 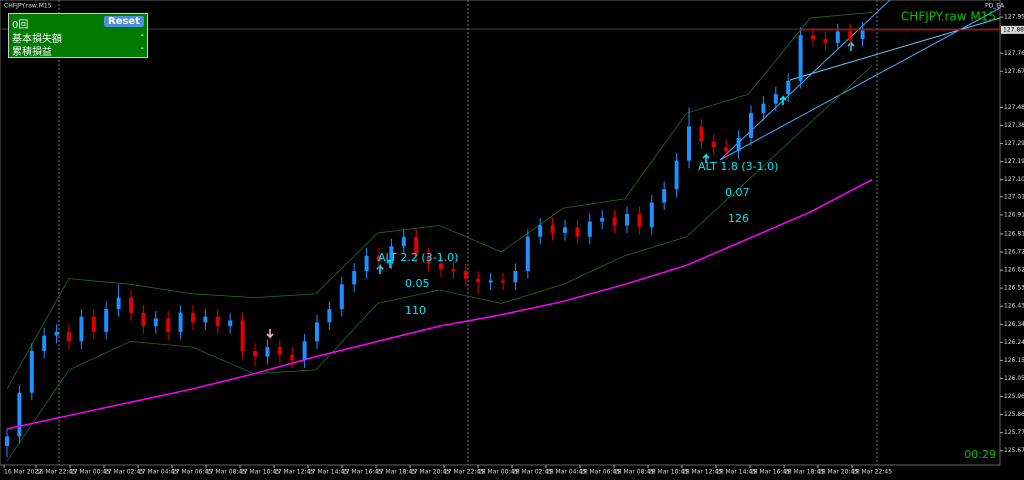 What do you see at coordinates (1014, 360) in the screenshot?
I see `y-tick-label: 126.150` at bounding box center [1014, 360].